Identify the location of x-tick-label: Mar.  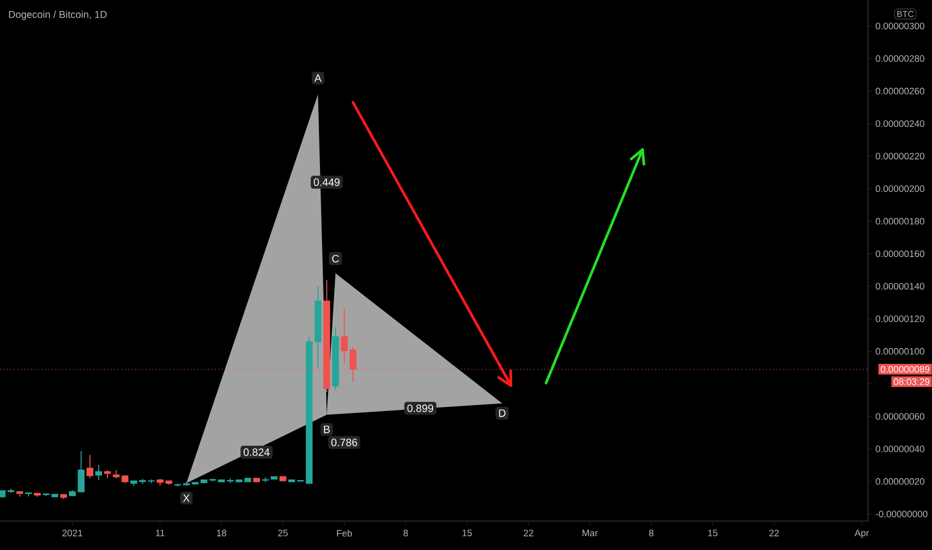
(590, 533).